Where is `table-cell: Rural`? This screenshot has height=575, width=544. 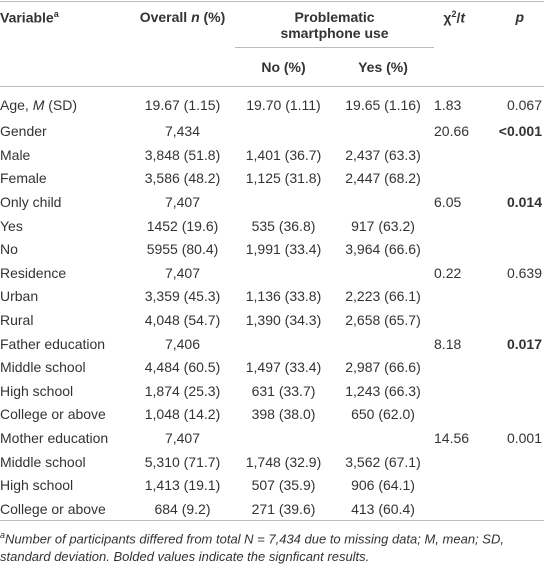 table-cell: Rural is located at coordinates (17, 320).